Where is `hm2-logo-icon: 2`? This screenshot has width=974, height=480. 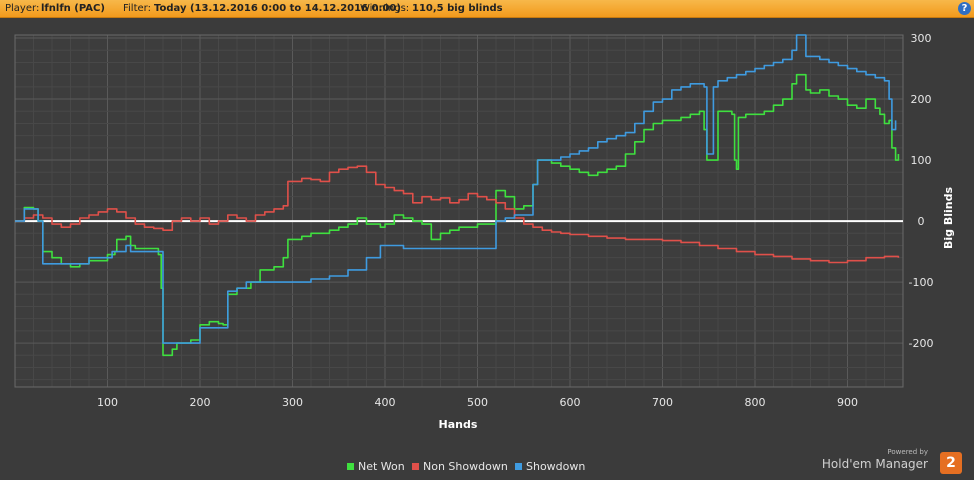 hm2-logo-icon: 2 is located at coordinates (951, 463).